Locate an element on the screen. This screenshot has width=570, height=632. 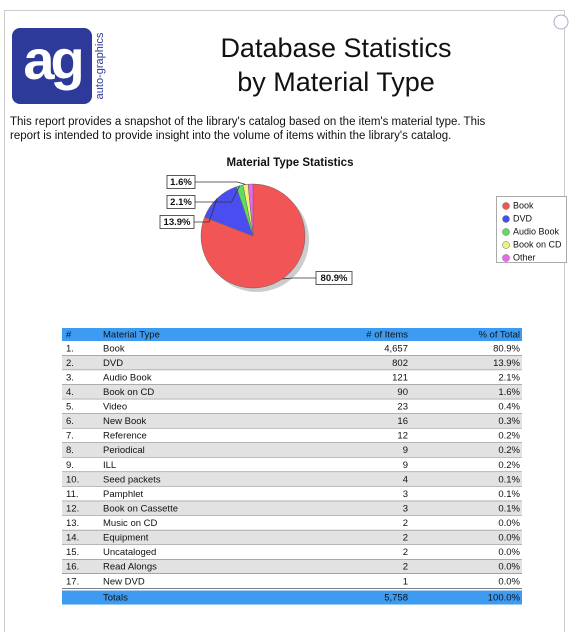
table-cell: Audio Book is located at coordinates (127, 377).